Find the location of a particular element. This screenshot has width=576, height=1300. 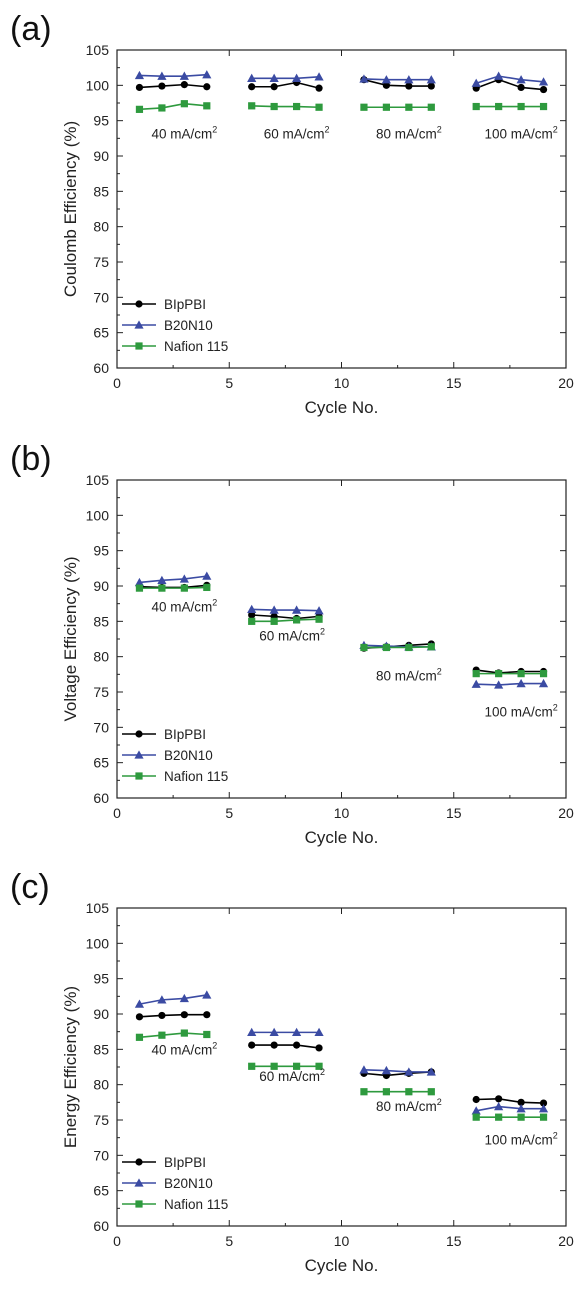

panel-label: (b) is located at coordinates (31, 459).